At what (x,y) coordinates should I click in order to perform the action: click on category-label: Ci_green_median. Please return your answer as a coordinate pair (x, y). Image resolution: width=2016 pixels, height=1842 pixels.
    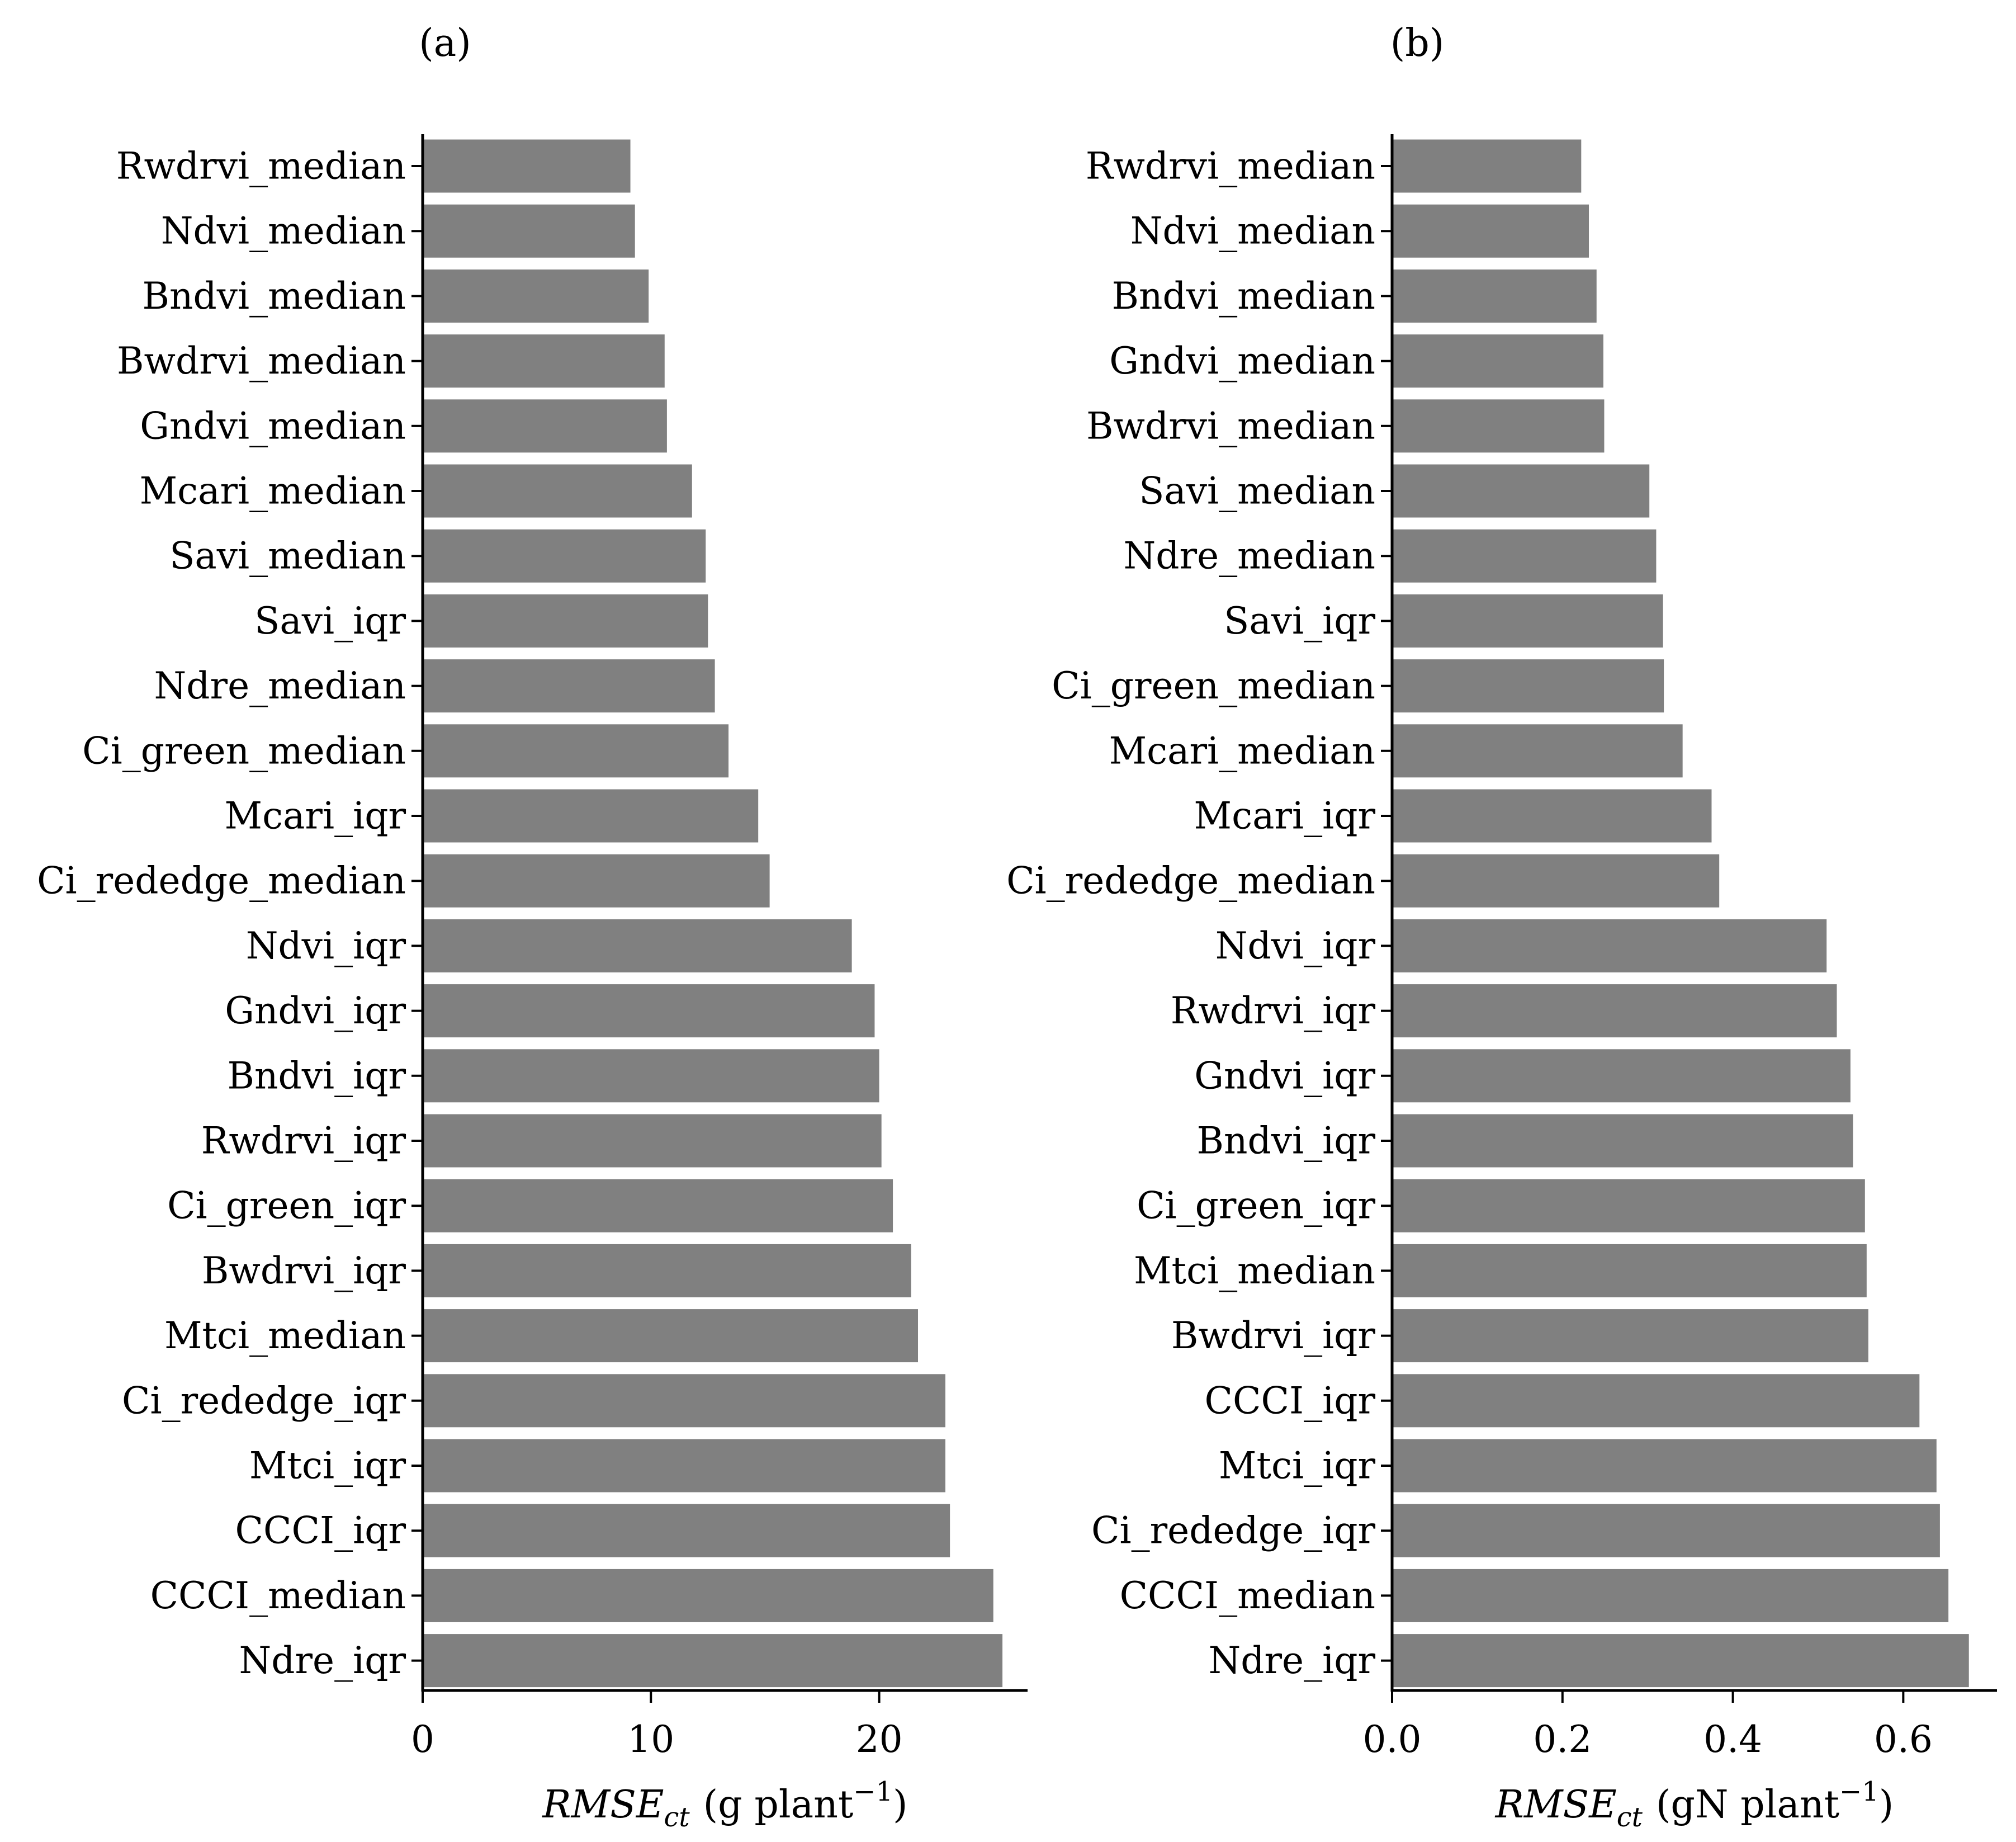
    Looking at the image, I should click on (244, 750).